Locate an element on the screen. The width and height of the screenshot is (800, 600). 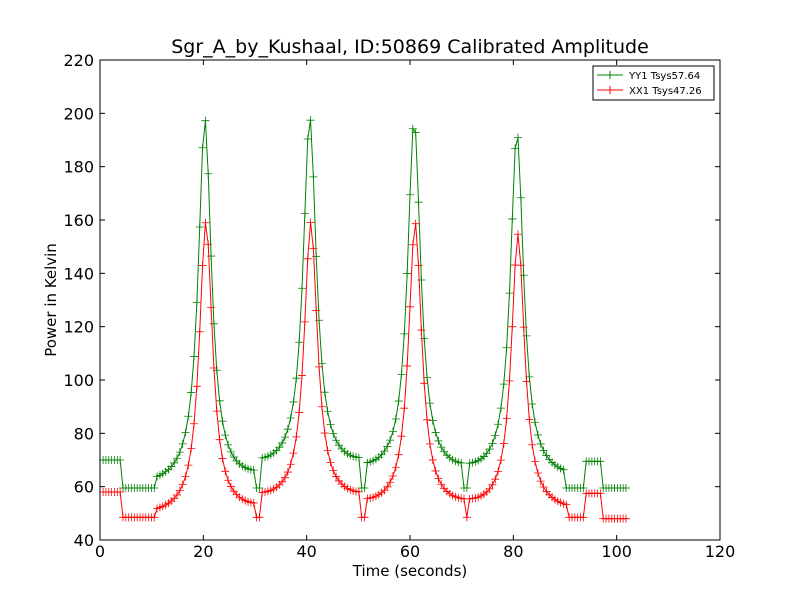
y-tick-label: 80 is located at coordinates (84, 433).